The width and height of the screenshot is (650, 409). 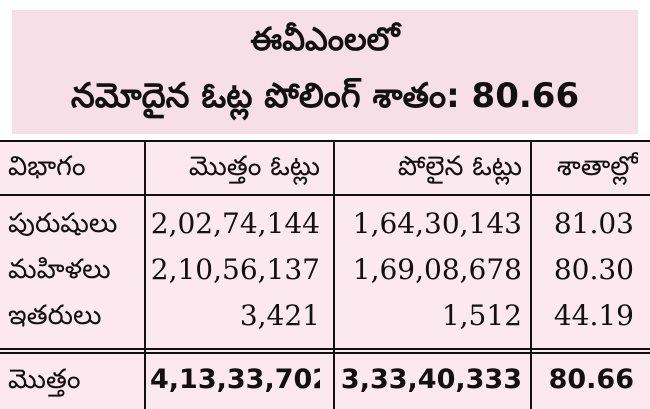 I want to click on row-women-polled: 1,69,08,678, so click(x=437, y=269).